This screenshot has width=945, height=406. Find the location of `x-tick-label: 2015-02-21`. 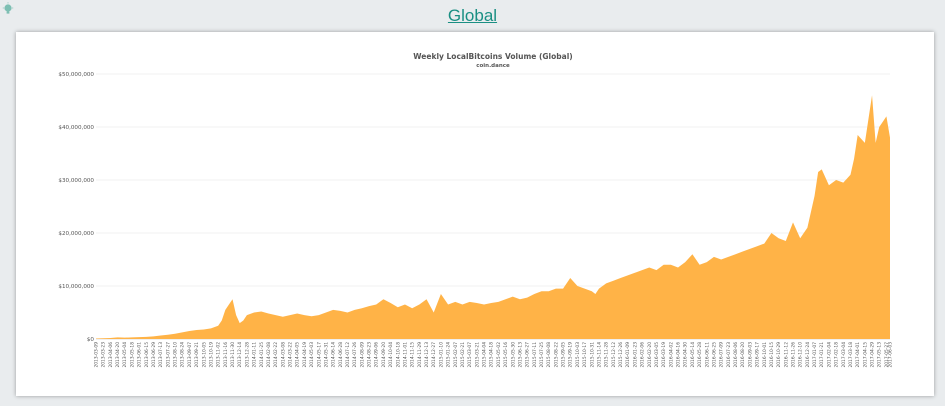

x-tick-label: 2015-02-21 is located at coordinates (463, 355).